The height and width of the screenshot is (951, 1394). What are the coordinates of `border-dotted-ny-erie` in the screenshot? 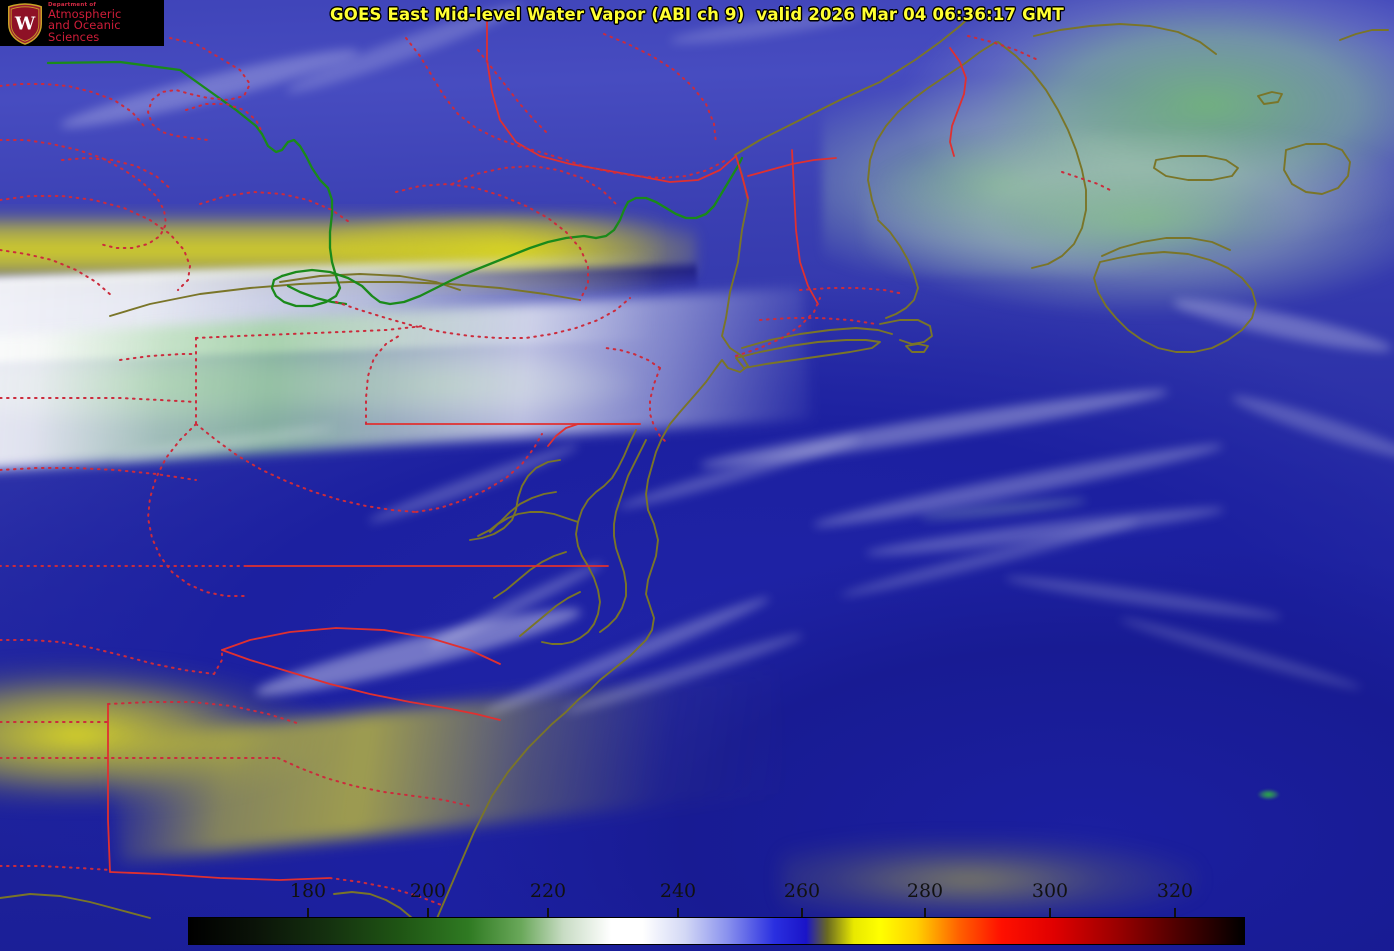 It's located at (276, 207).